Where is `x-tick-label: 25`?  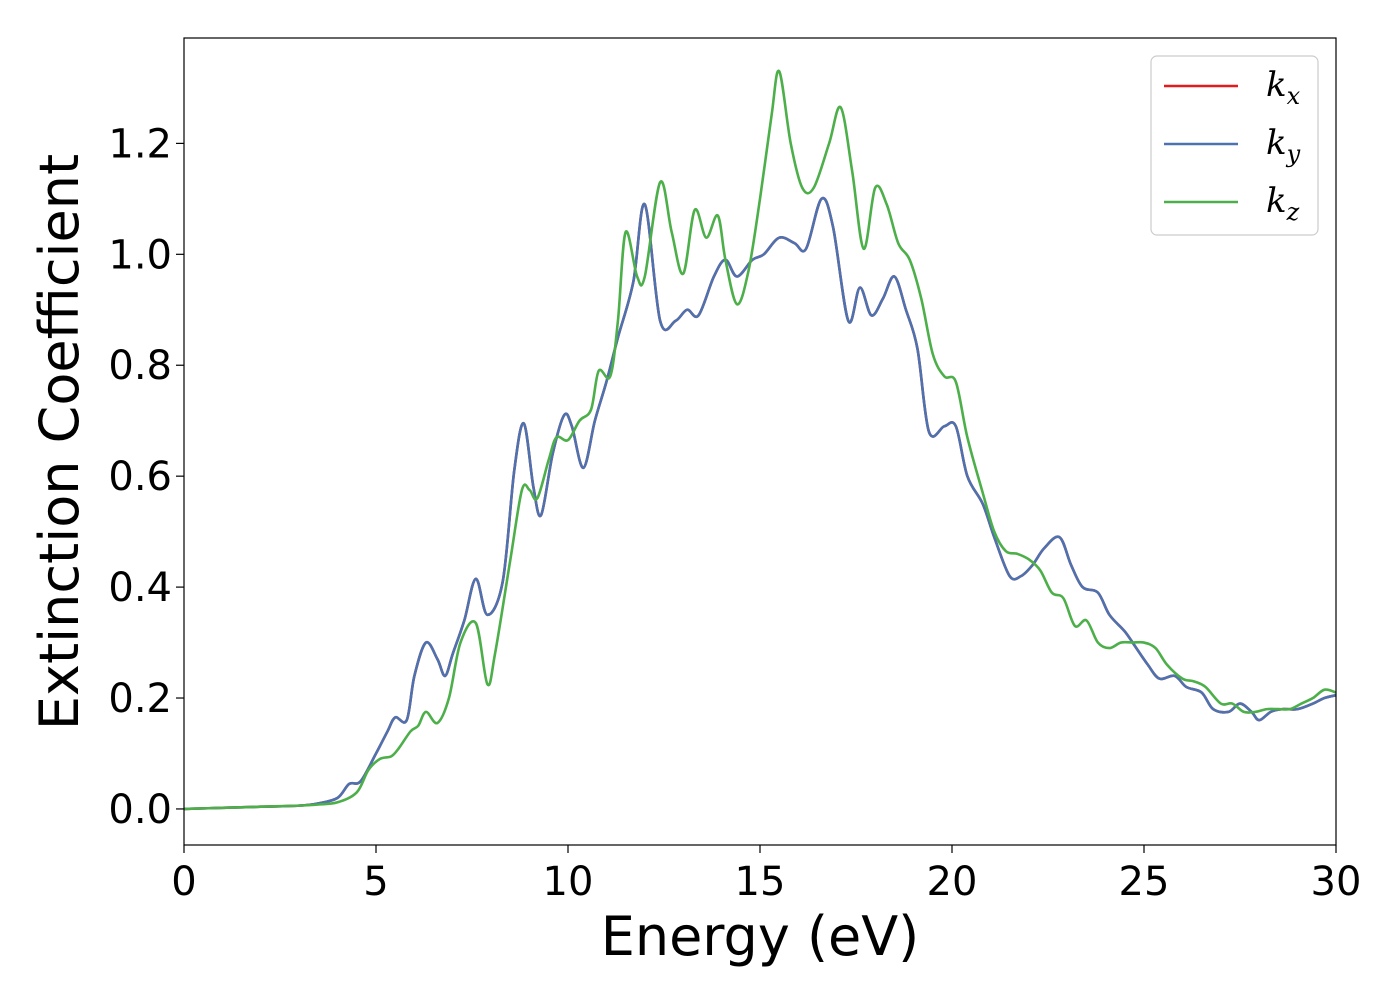
x-tick-label: 25 is located at coordinates (1144, 882).